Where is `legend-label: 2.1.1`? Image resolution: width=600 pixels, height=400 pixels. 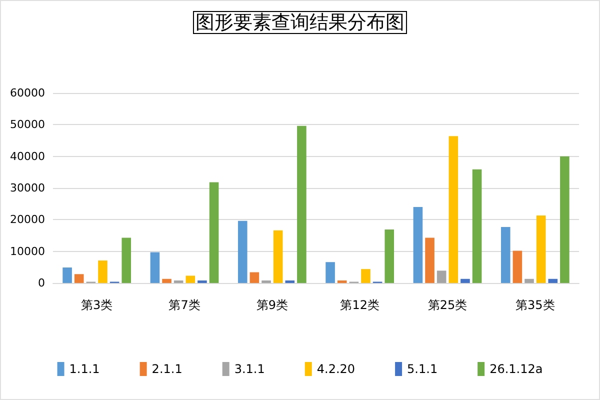 legend-label: 2.1.1 is located at coordinates (167, 369).